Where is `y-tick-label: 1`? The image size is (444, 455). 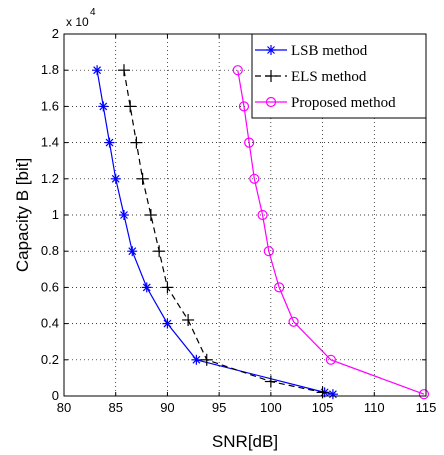
y-tick-label: 1 is located at coordinates (55, 214).